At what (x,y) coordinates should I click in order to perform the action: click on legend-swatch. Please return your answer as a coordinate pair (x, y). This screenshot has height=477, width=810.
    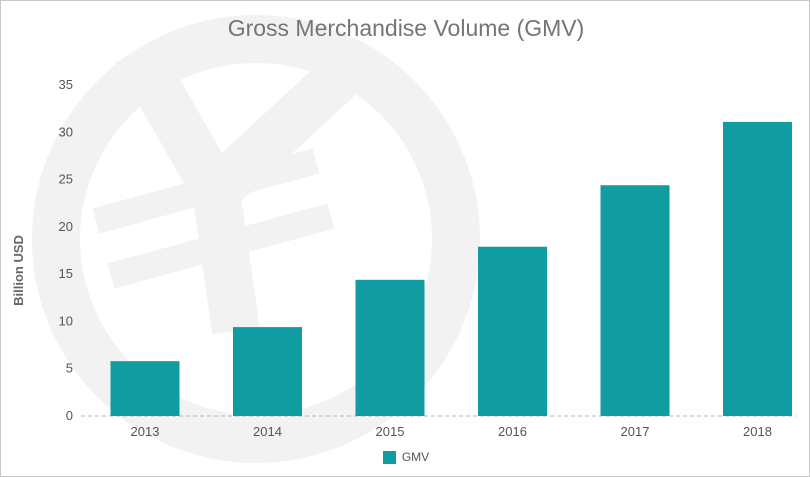
    Looking at the image, I should click on (389, 457).